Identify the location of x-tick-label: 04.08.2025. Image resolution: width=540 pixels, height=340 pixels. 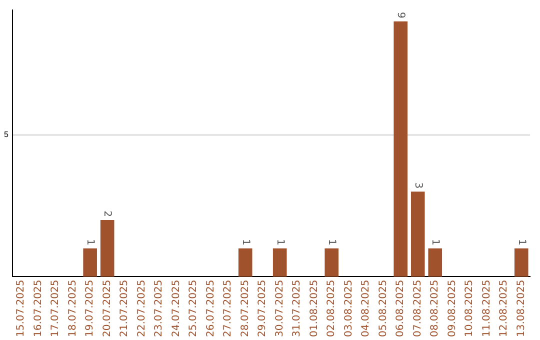
(366, 309).